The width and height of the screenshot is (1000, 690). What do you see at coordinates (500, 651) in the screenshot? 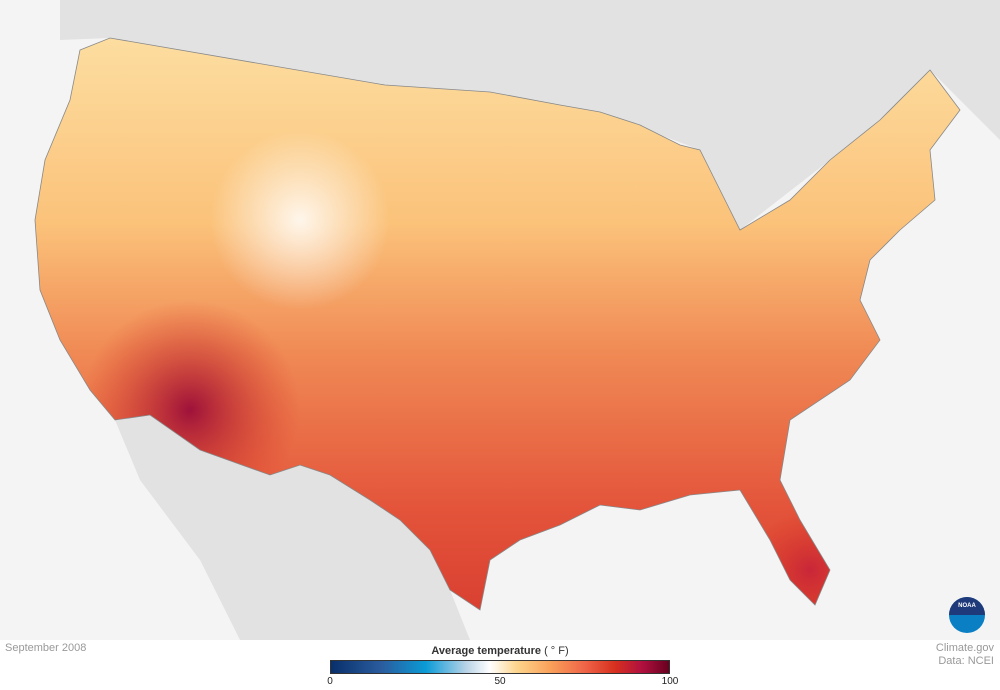
I see `legend-title: Average temperature ( ° F)` at bounding box center [500, 651].